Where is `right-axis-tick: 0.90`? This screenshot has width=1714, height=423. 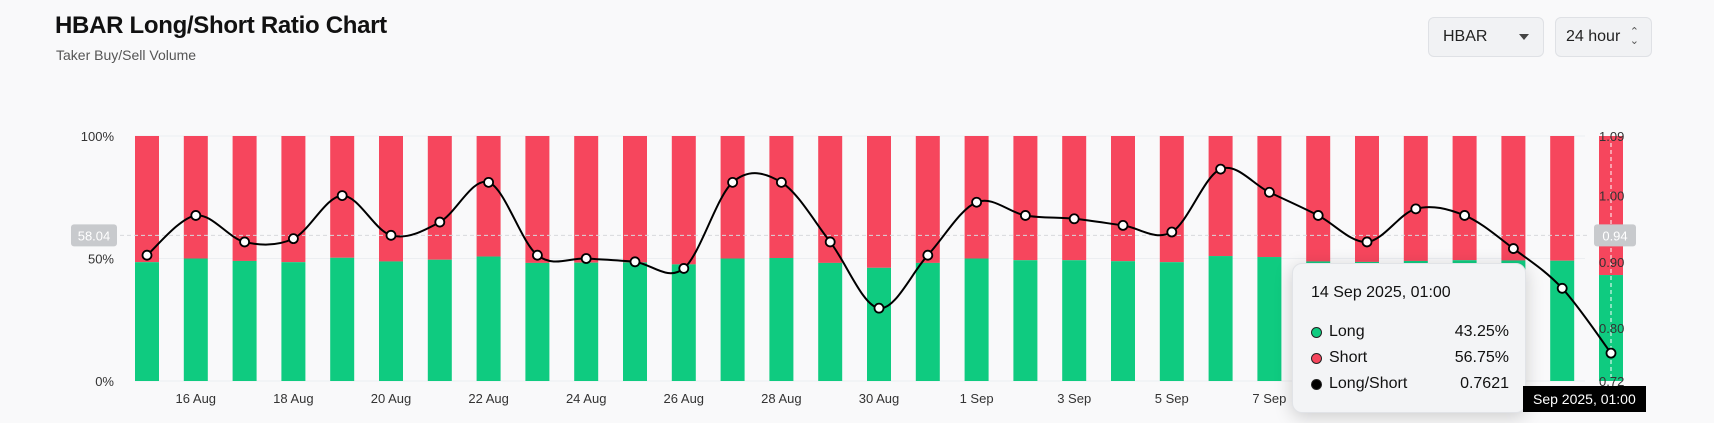
right-axis-tick: 0.90 is located at coordinates (1611, 262).